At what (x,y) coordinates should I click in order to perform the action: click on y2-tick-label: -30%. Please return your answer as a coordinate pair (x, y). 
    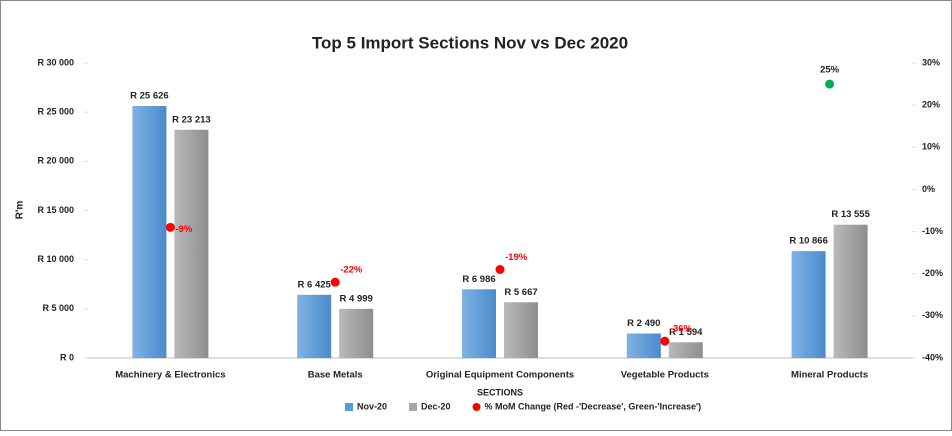
    Looking at the image, I should click on (932, 315).